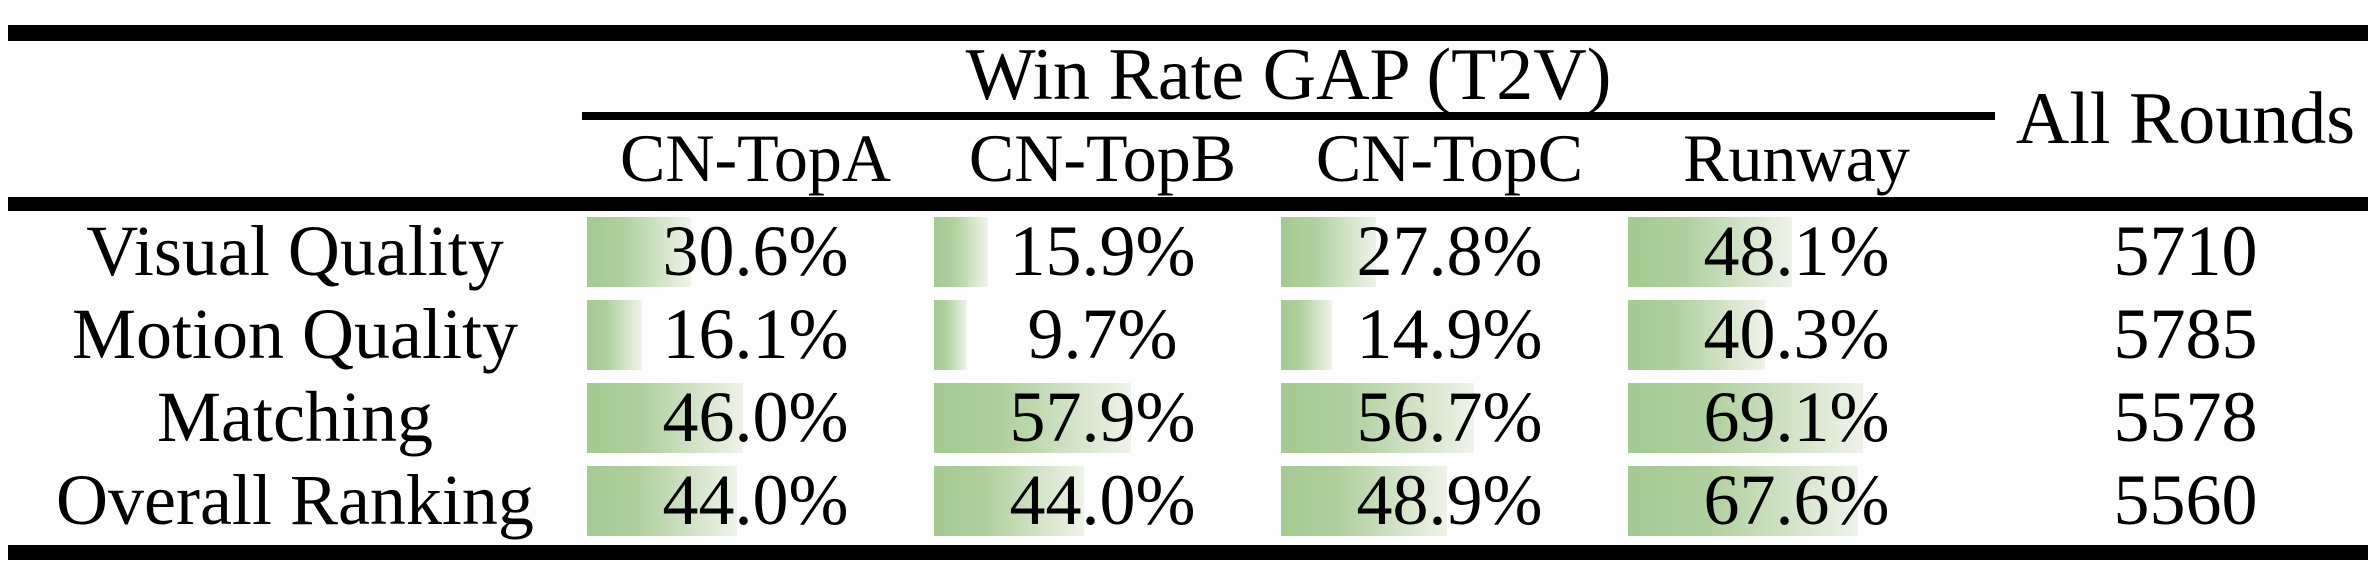 The height and width of the screenshot is (568, 2376). I want to click on table-row: Matching 5578 46.0% 57.9% 56.7% 69.1%, so click(1188, 418).